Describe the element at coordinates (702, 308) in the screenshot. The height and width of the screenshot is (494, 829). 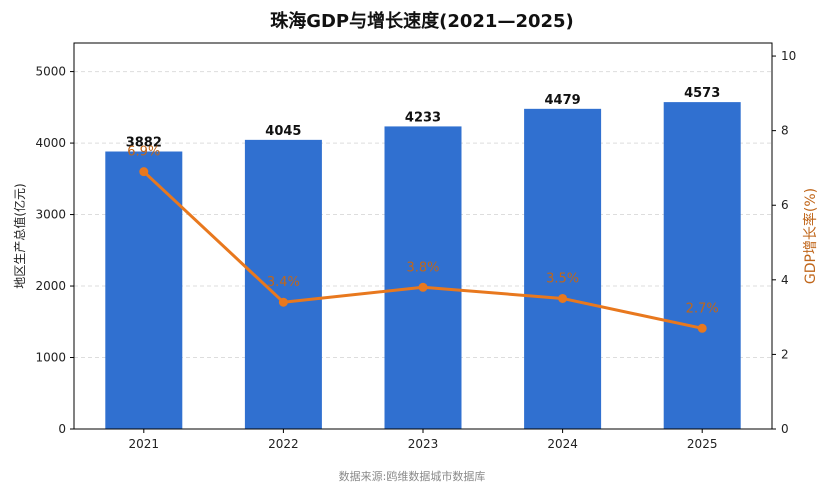
I see `rate-value-label: 2.7%` at that location.